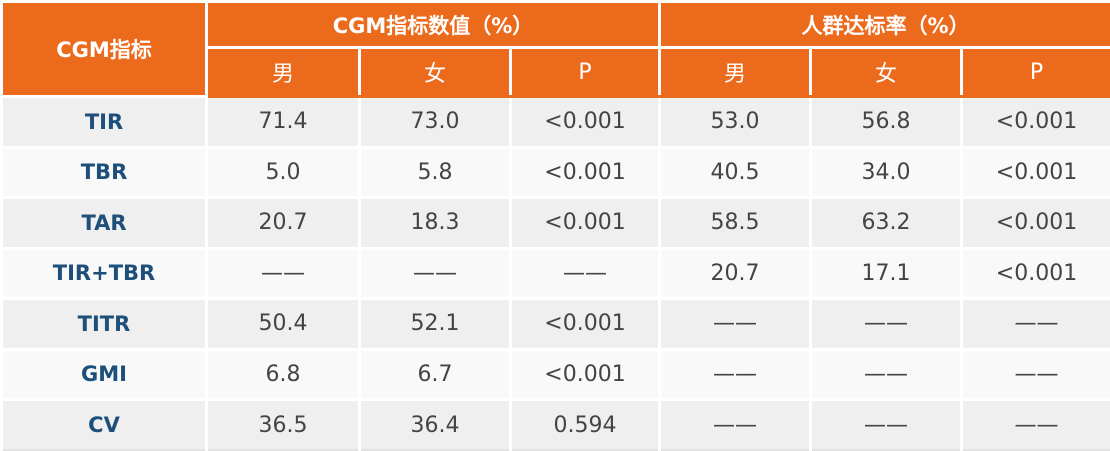 This screenshot has width=1110, height=451. What do you see at coordinates (886, 222) in the screenshot?
I see `cell: 63.2` at bounding box center [886, 222].